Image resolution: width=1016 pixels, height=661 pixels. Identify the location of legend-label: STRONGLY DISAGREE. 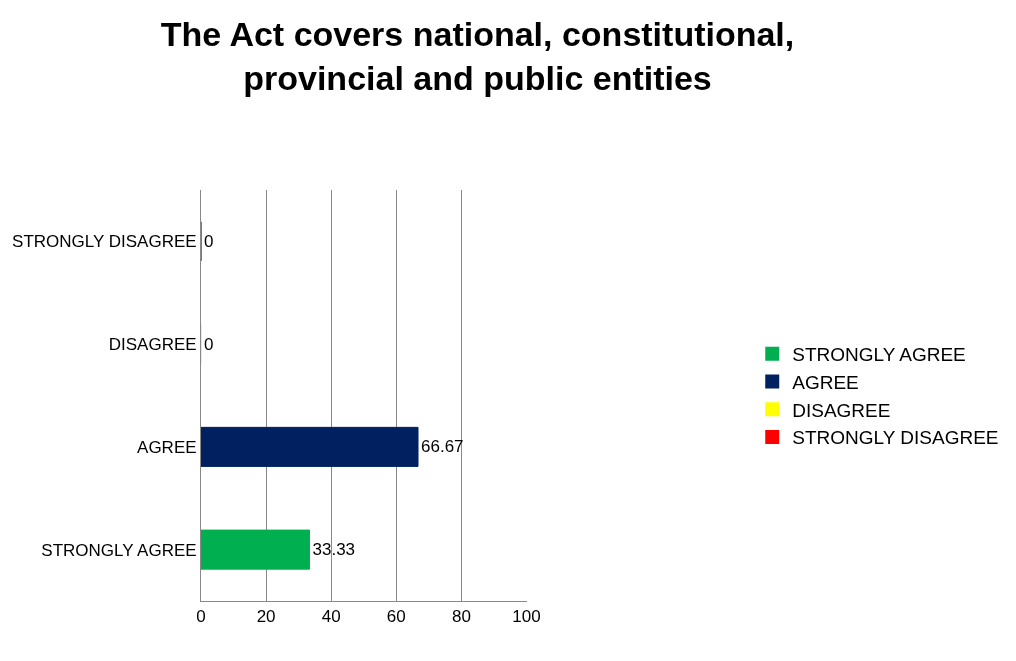
(895, 438).